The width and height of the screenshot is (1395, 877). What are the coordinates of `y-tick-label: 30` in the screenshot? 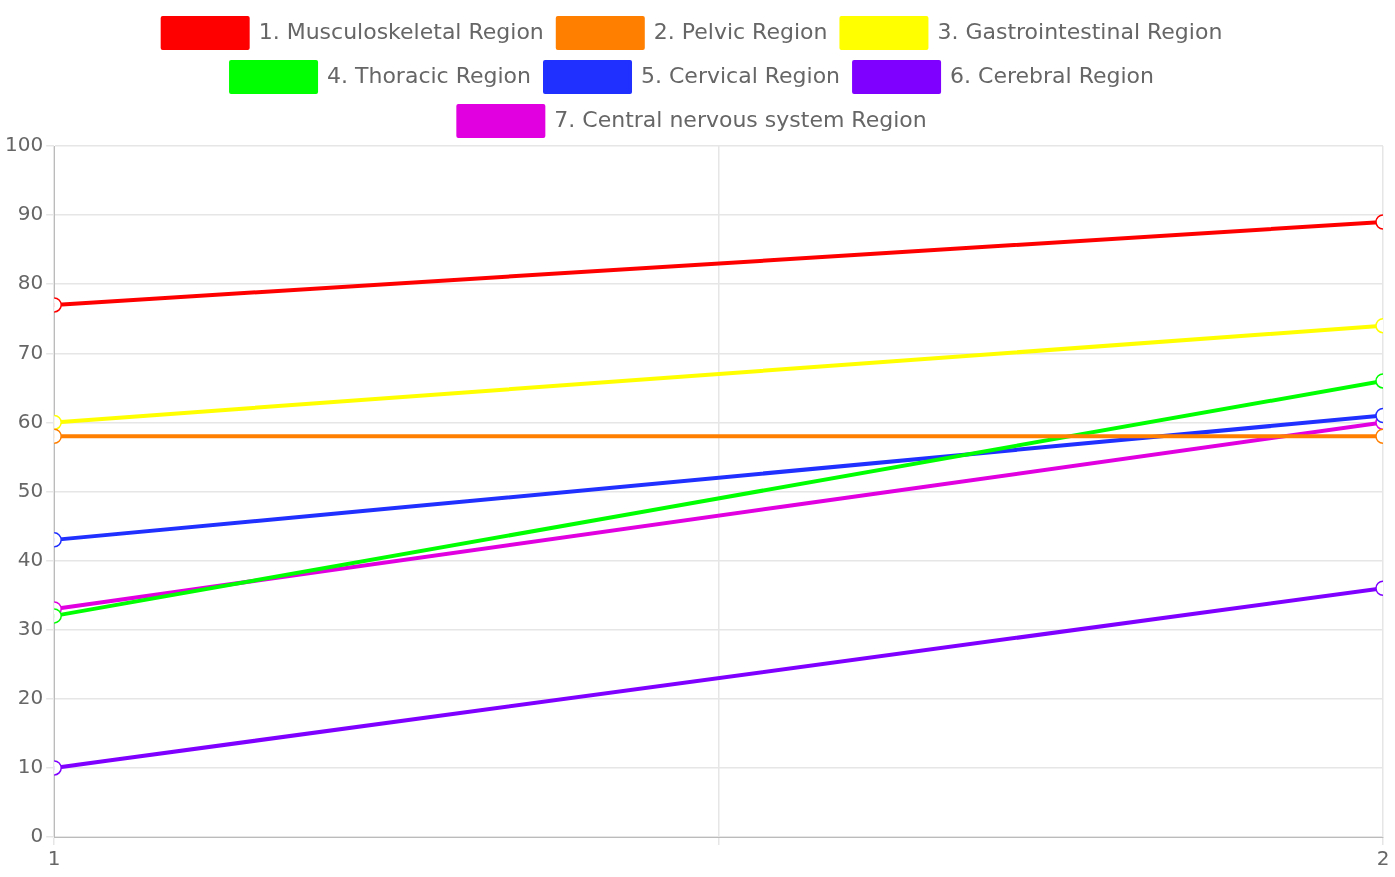 It's located at (30, 627).